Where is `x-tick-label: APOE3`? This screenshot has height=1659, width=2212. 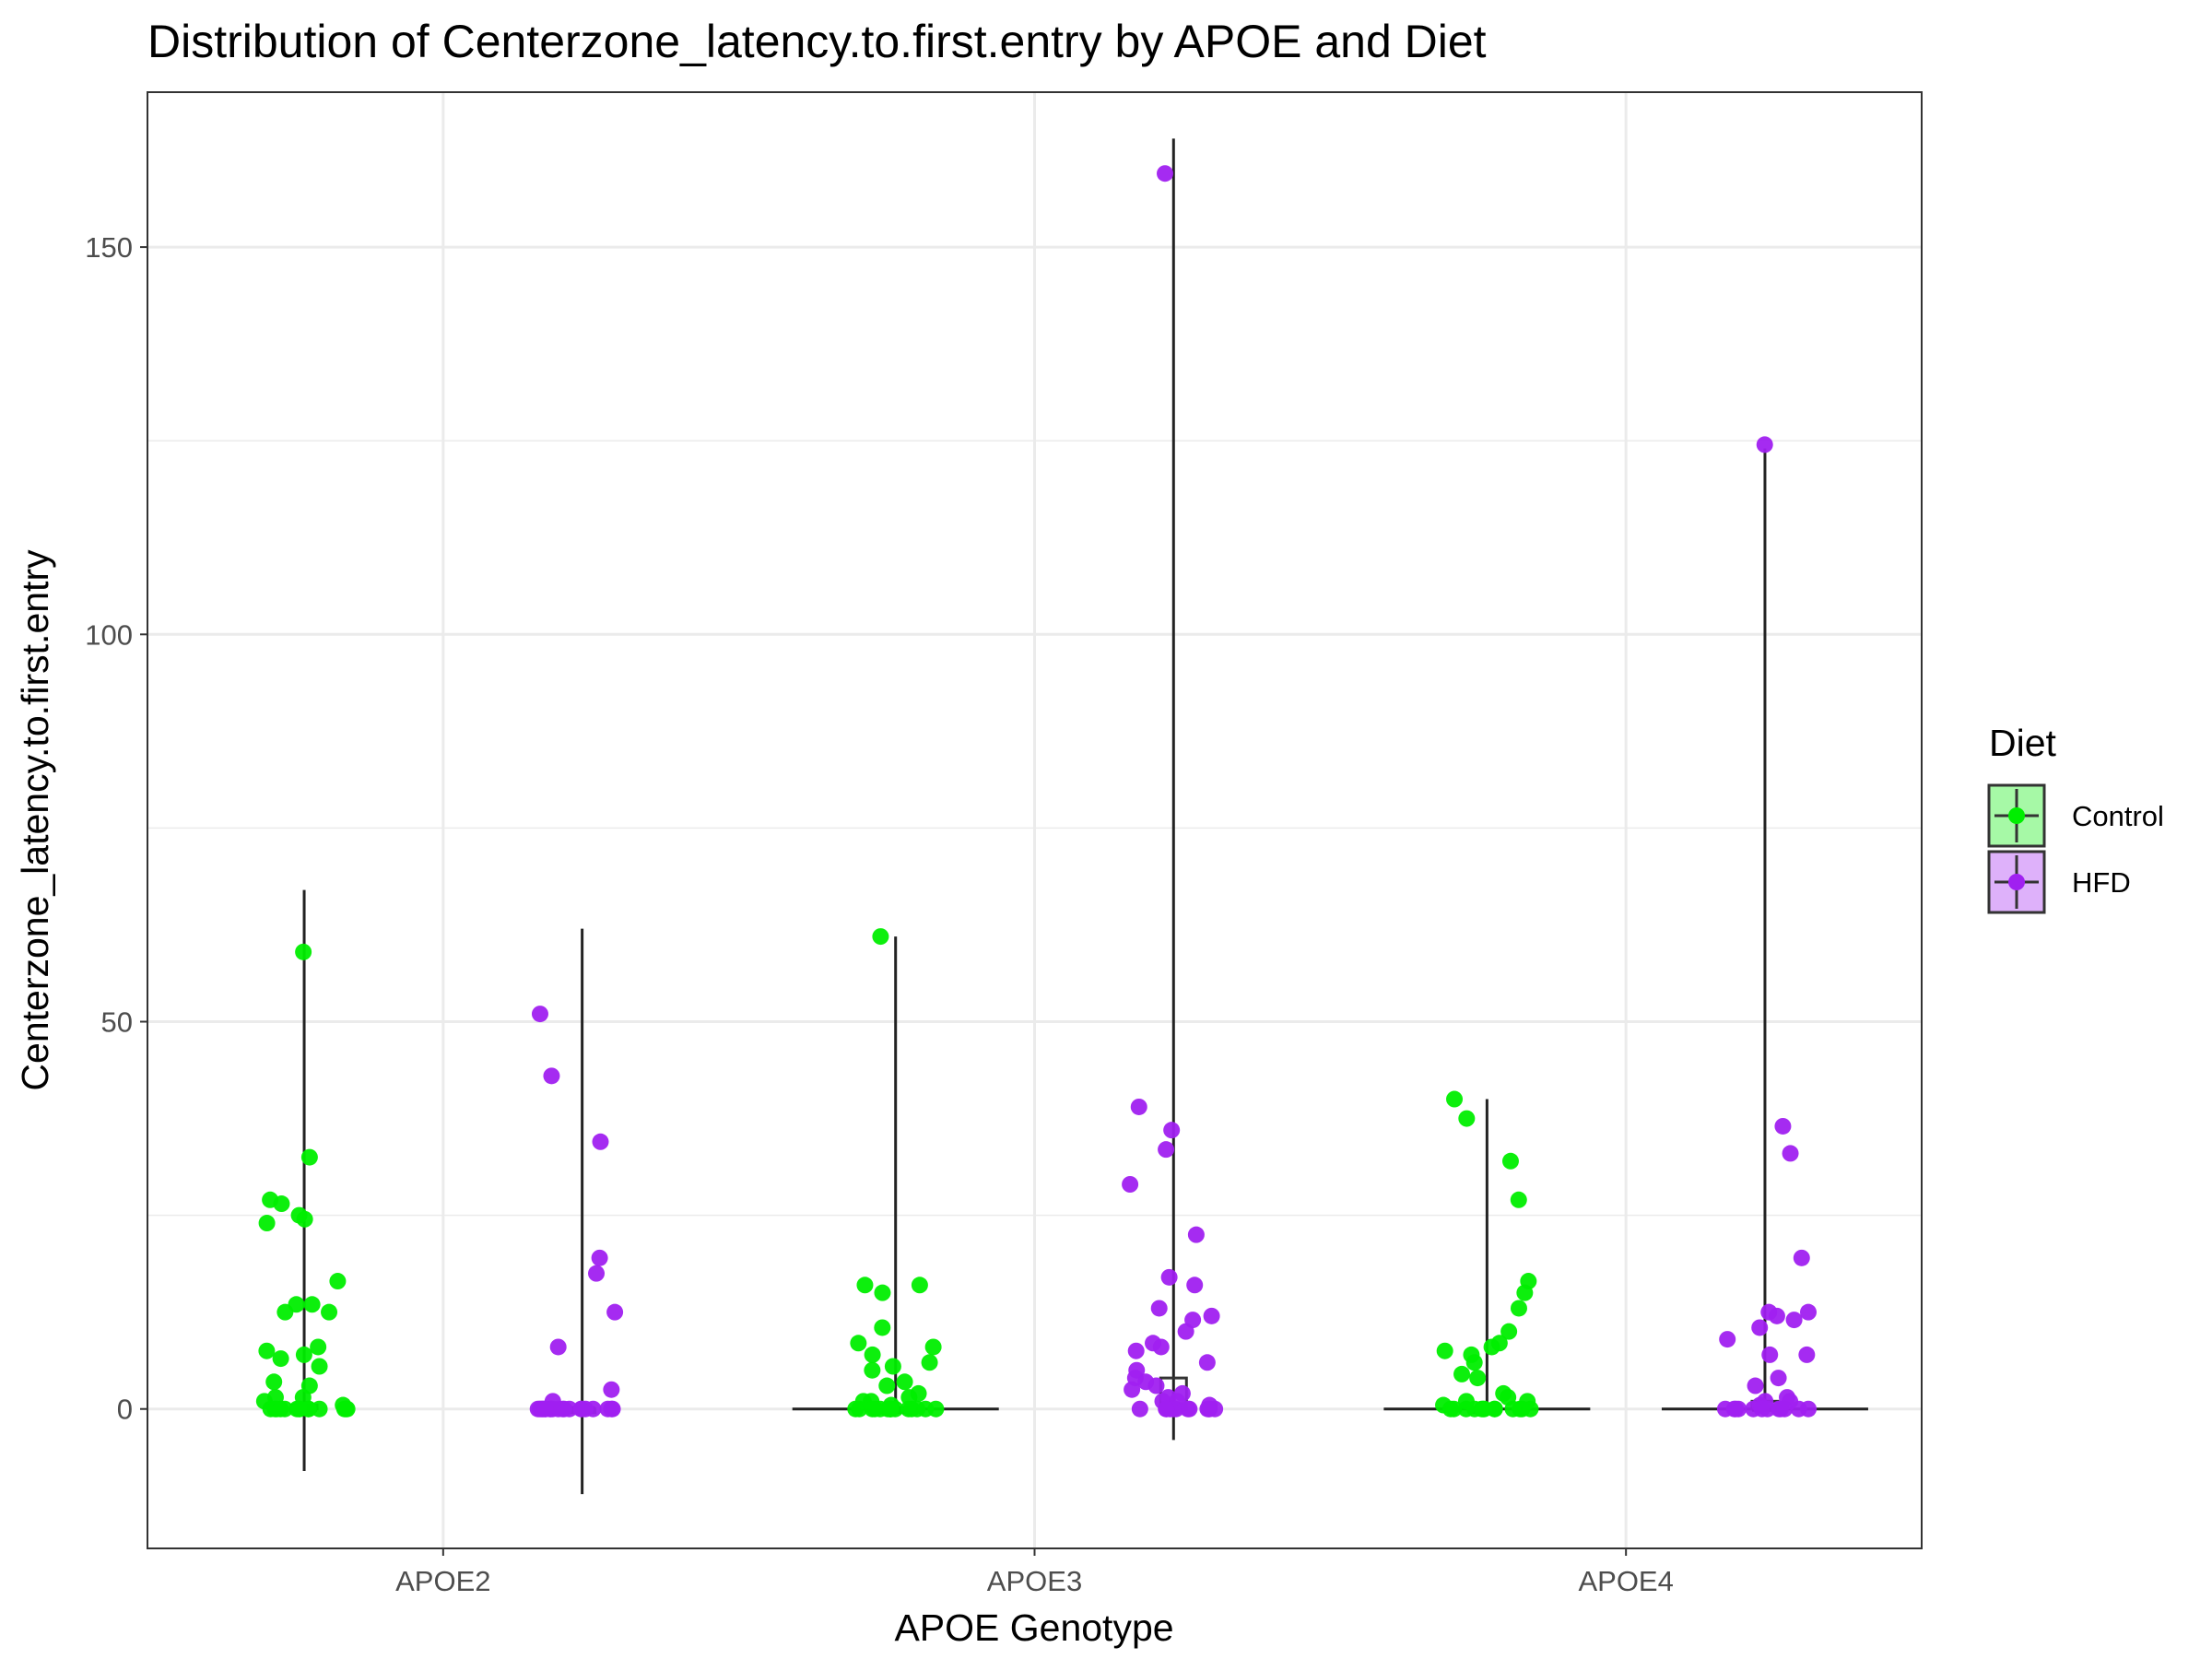 x-tick-label: APOE3 is located at coordinates (1034, 1581).